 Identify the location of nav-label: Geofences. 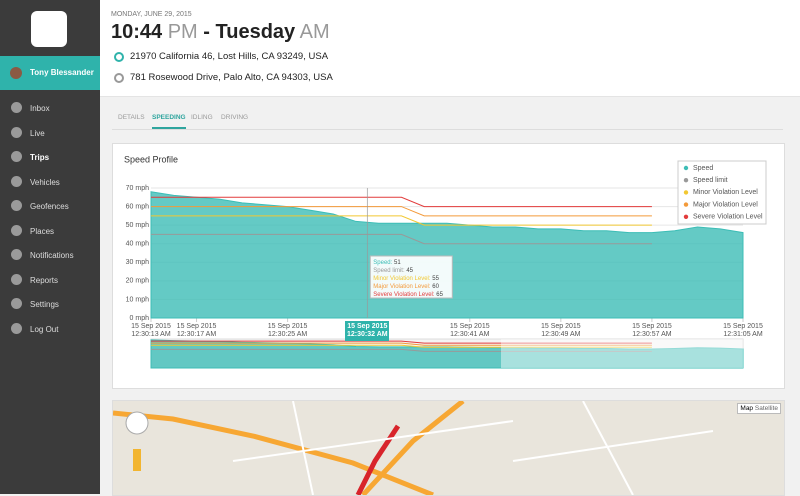
(49, 206).